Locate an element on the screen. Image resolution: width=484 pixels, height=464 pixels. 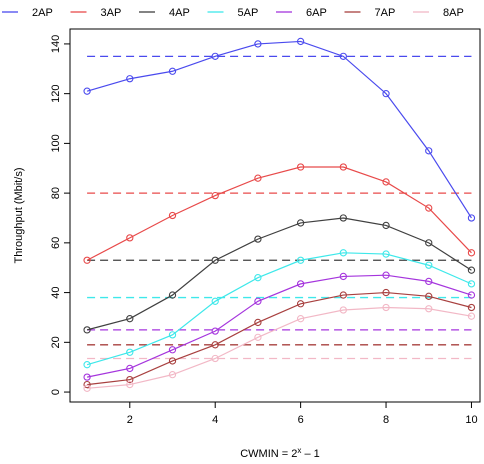
y-tick-label-120: 120 is located at coordinates (56, 93).